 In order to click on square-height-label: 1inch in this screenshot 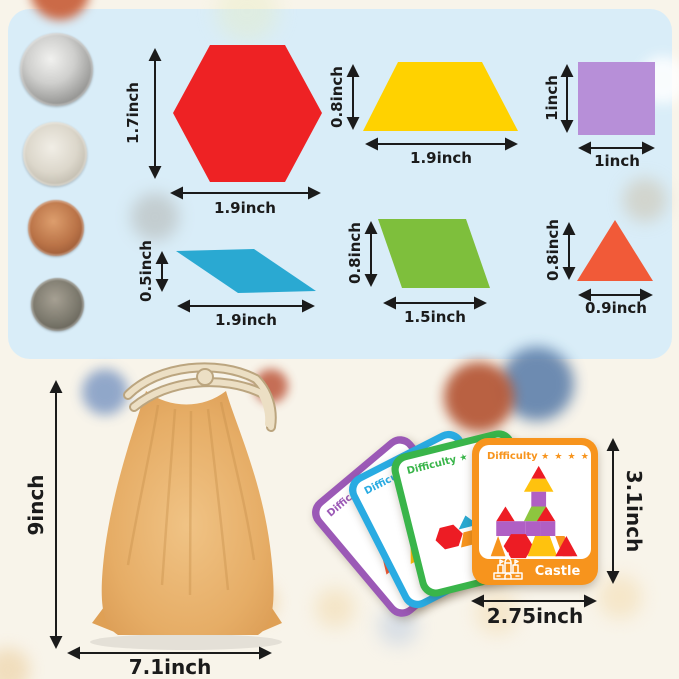, I will do `click(552, 98)`.